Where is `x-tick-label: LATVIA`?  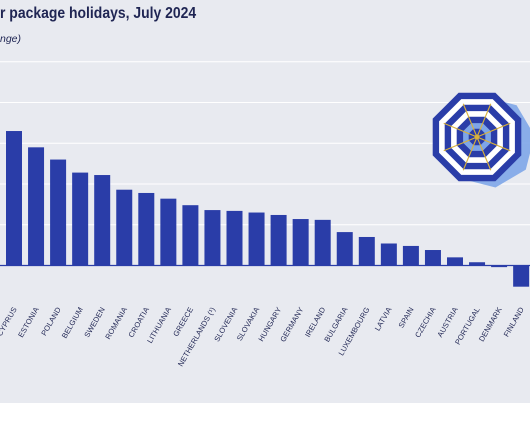 x-tick-label: LATVIA is located at coordinates (383, 319).